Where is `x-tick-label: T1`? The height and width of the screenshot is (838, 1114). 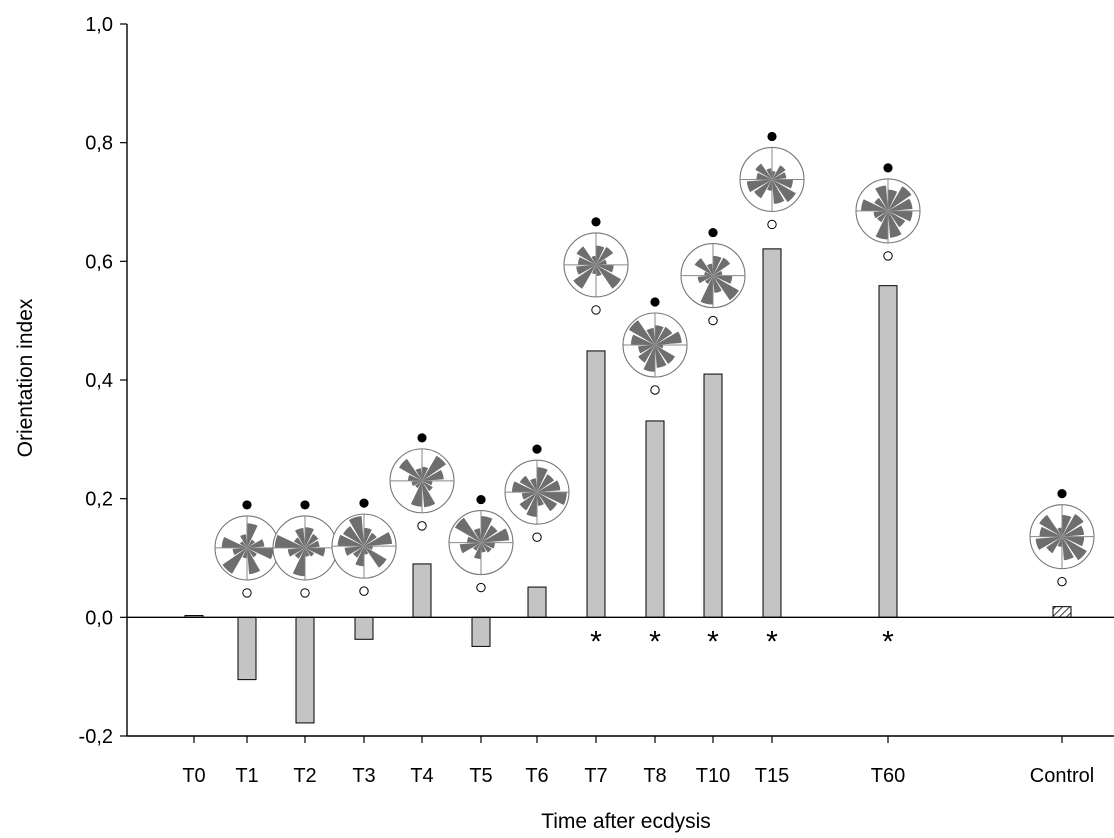
x-tick-label: T1 is located at coordinates (246, 776).